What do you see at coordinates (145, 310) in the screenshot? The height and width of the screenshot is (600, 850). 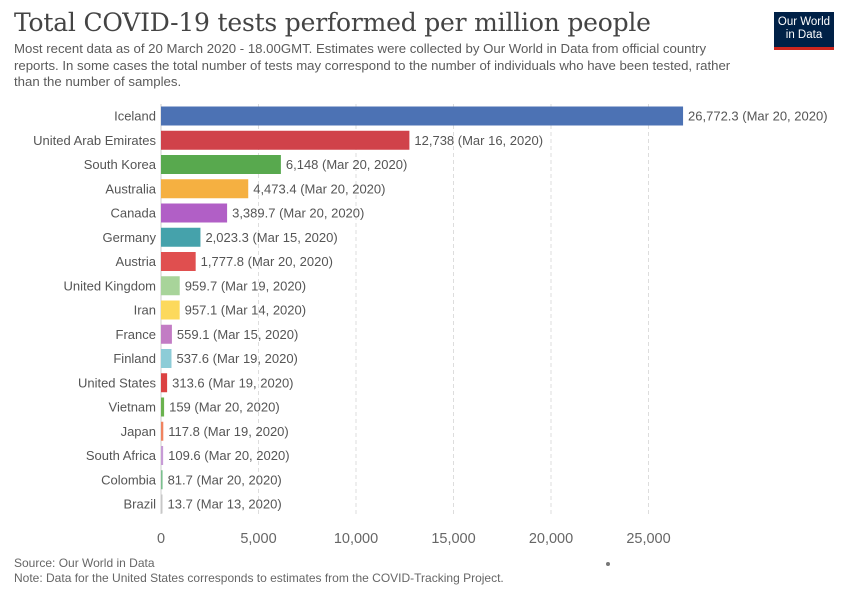 I see `category-label: Iran` at bounding box center [145, 310].